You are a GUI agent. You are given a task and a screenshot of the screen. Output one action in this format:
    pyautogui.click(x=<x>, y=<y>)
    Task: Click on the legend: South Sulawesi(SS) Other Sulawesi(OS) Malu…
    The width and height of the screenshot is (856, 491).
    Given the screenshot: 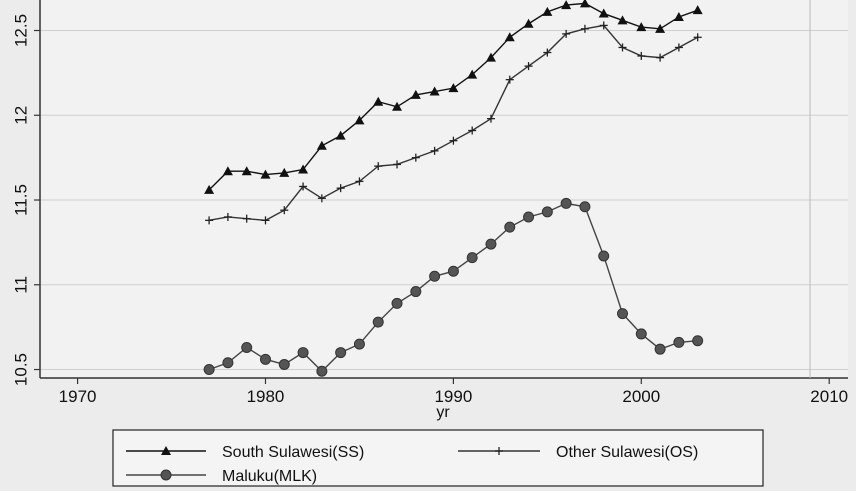 What is the action you would take?
    pyautogui.click(x=438, y=458)
    